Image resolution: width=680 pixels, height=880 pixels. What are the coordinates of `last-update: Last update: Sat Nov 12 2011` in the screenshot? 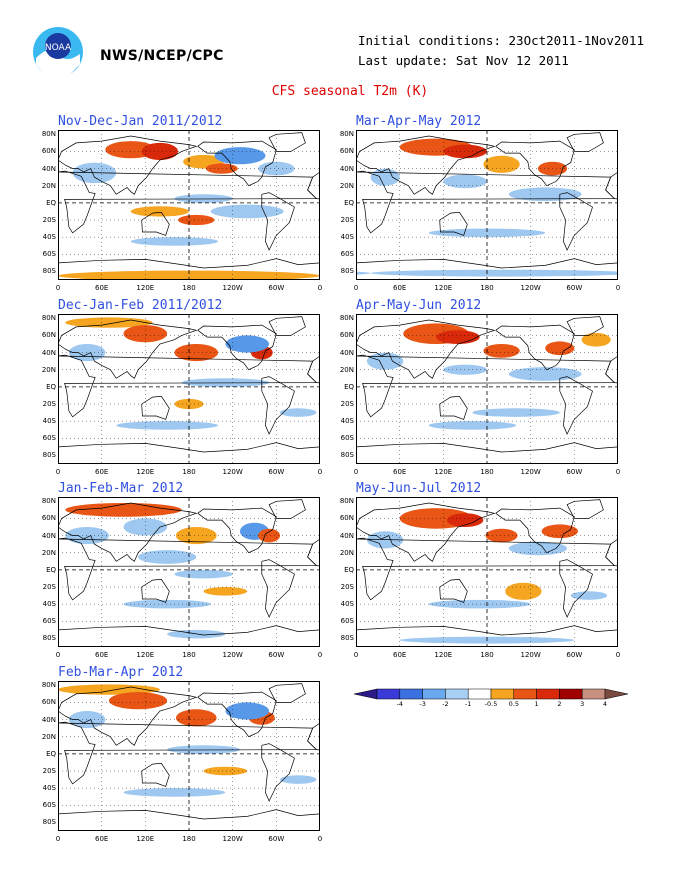 It's located at (463, 60).